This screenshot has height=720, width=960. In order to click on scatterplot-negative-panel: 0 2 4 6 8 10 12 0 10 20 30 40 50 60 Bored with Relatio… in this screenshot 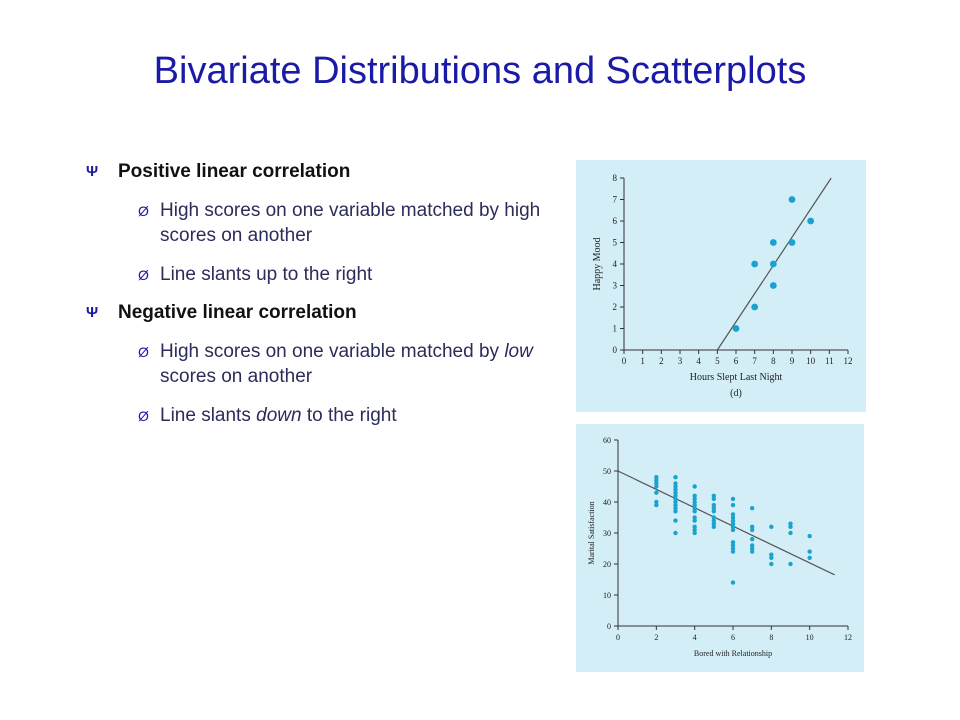, I will do `click(720, 548)`.